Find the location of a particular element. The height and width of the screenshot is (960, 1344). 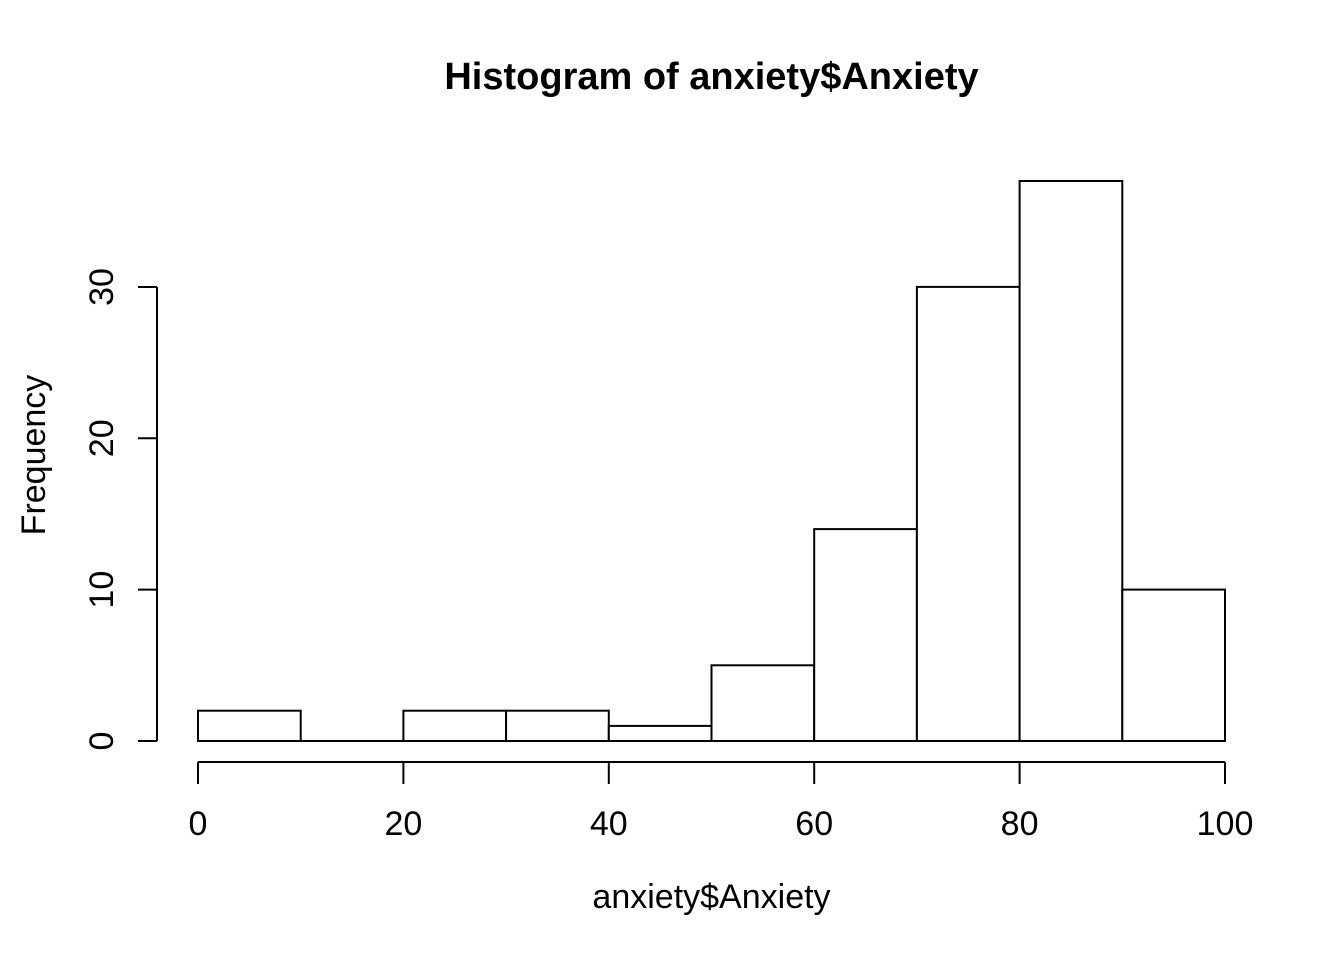

y-tick-label: 30 is located at coordinates (102, 287).